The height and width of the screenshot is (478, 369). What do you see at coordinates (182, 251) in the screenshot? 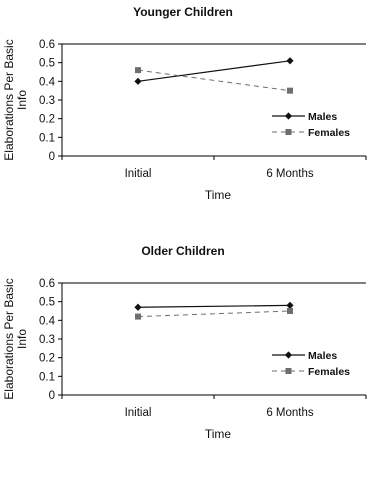
I see `chart-title: Older Children` at bounding box center [182, 251].